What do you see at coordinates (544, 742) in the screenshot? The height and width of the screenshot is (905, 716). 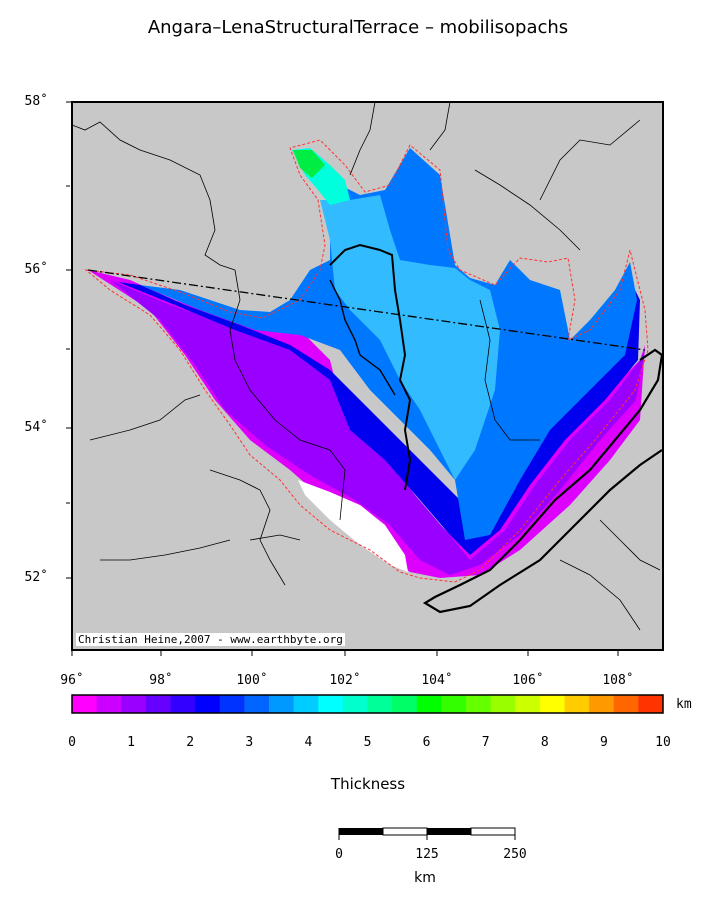 I see `colorbar-tick-label: 8` at bounding box center [544, 742].